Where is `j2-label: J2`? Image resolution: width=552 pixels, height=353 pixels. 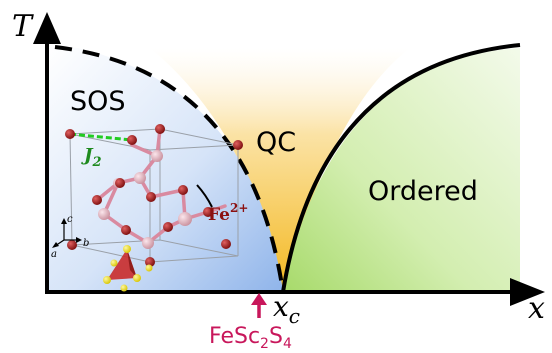 j2-label: J2 is located at coordinates (91, 157).